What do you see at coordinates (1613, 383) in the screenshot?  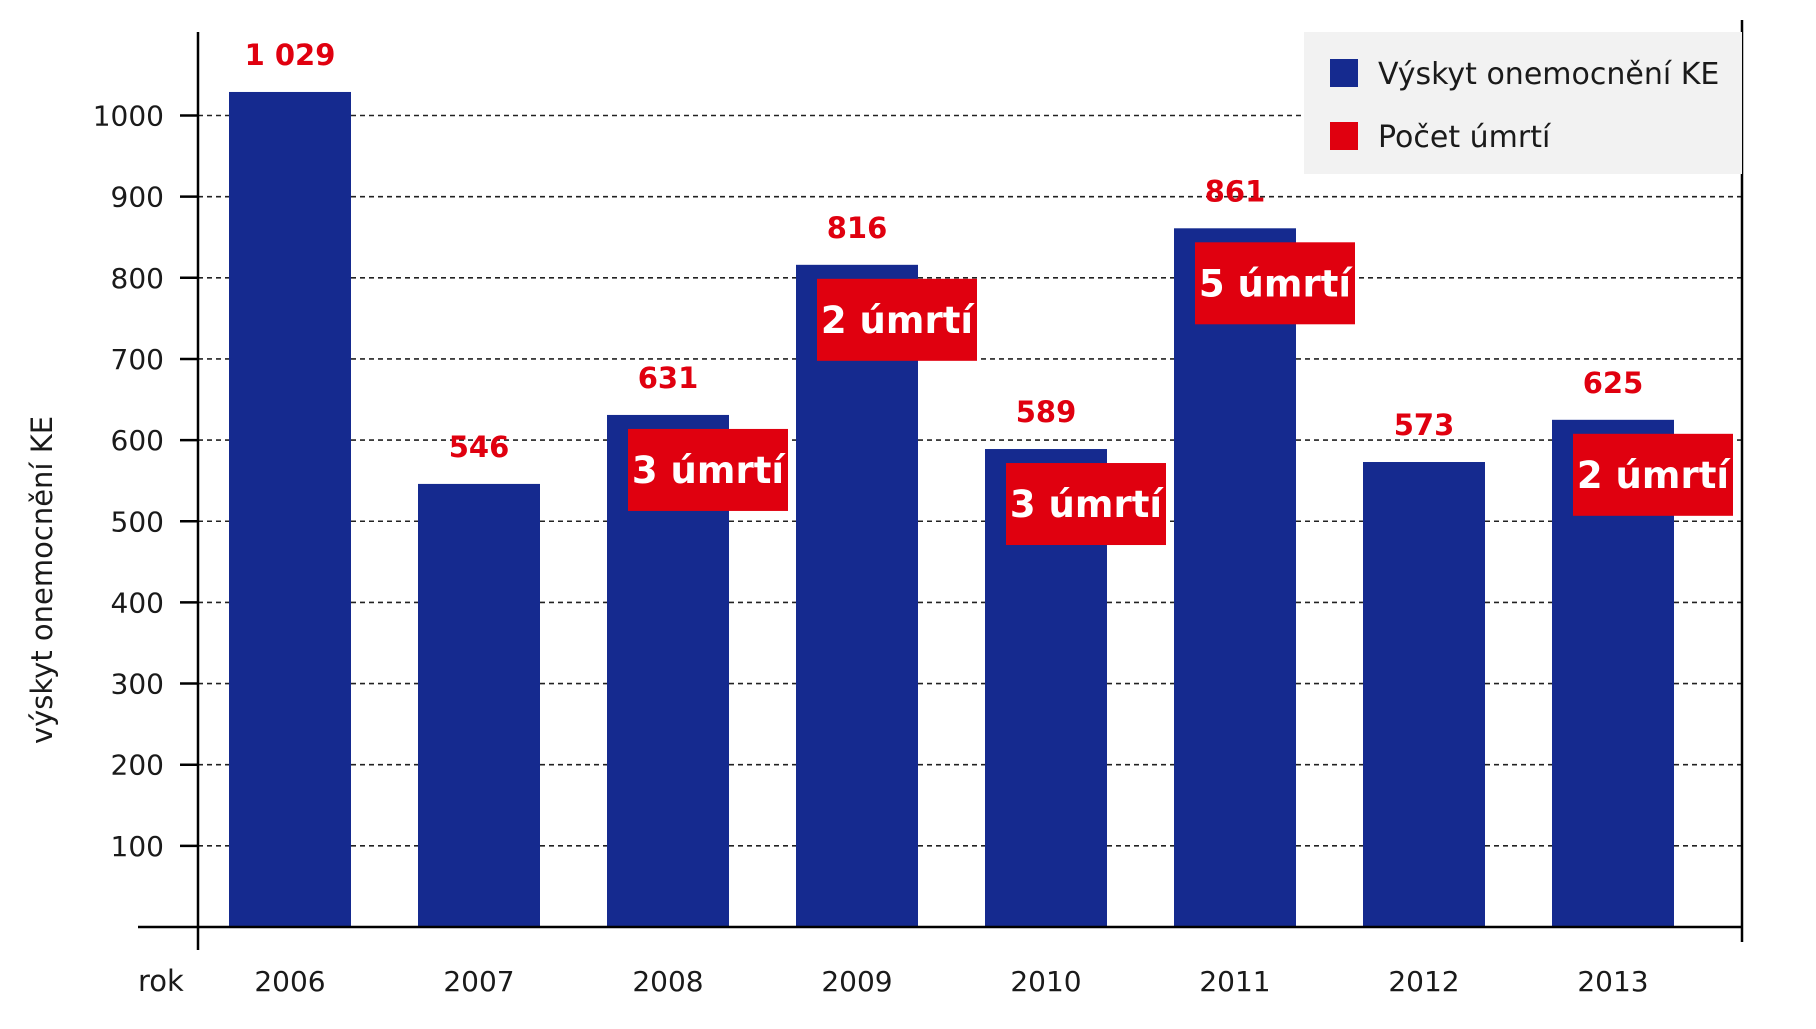 I see `bar-value-label: 625` at bounding box center [1613, 383].